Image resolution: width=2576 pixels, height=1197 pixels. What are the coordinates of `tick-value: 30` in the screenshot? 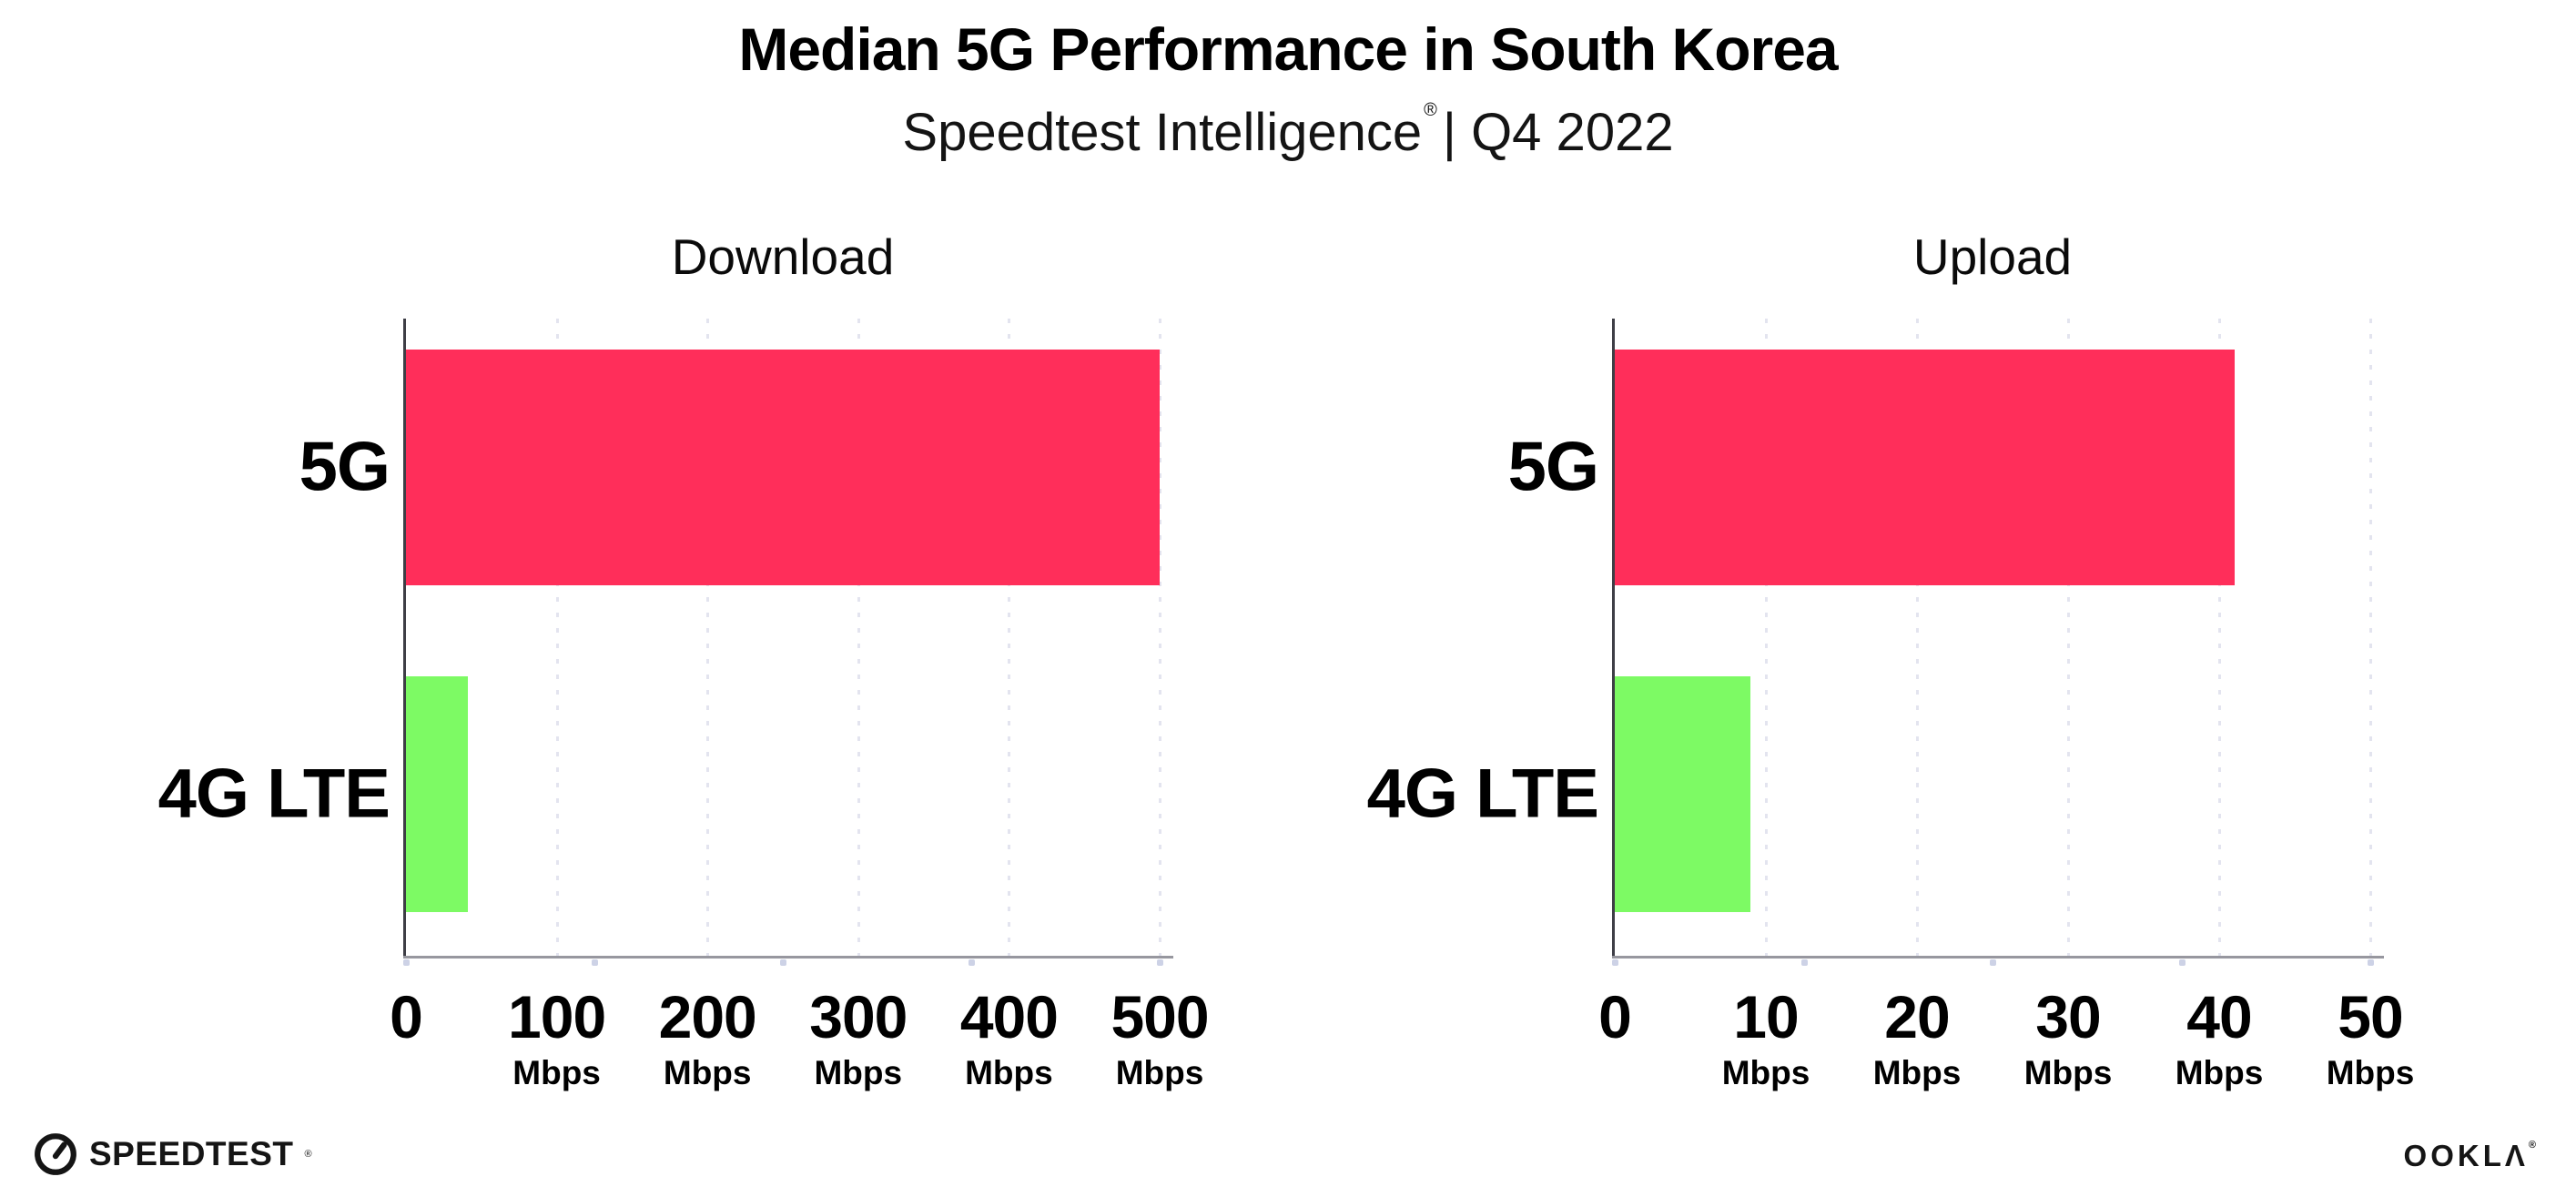 It's located at (2068, 1017).